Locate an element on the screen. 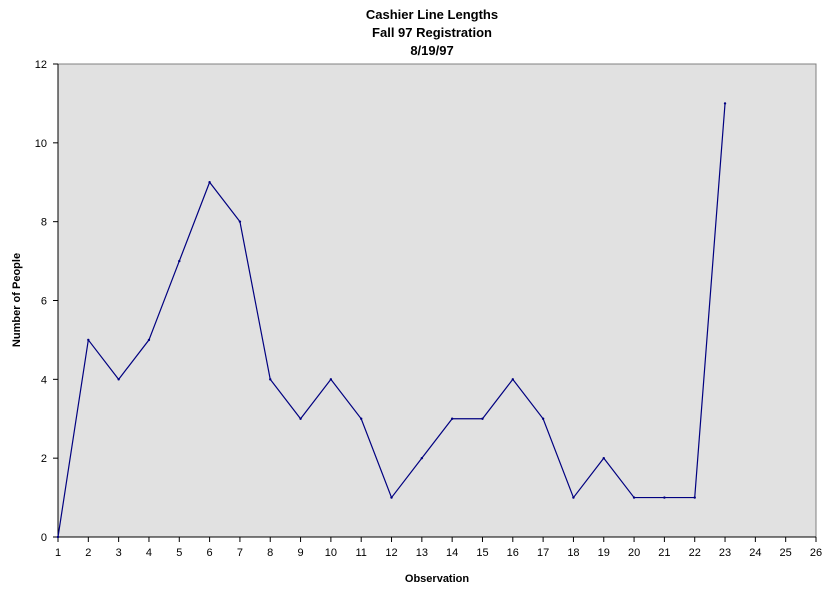 This screenshot has height=590, width=824. x-tick-label: 7 is located at coordinates (240, 553).